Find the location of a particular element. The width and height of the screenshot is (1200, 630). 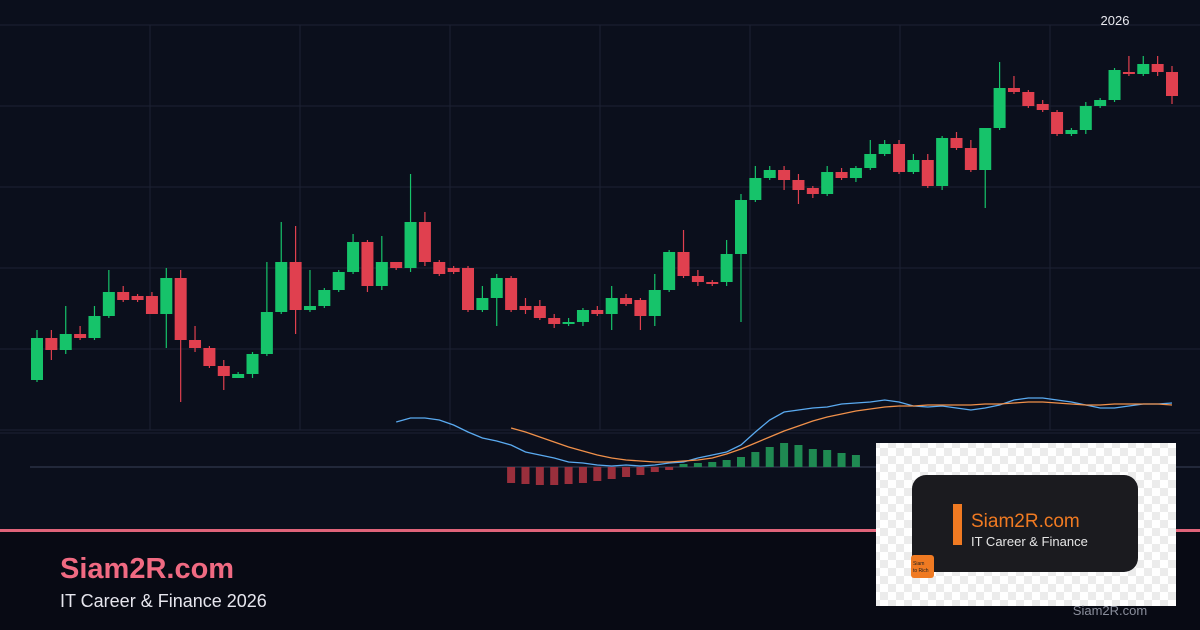

logo-tagline: IT Career & Finance is located at coordinates (1029, 541).